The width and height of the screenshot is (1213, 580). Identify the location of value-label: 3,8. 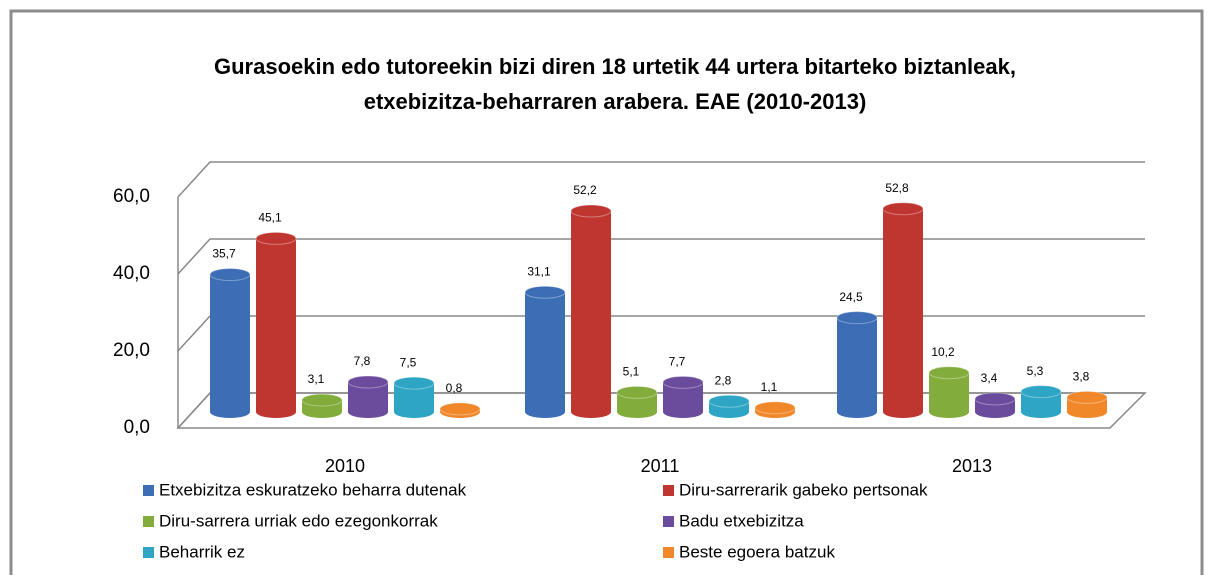
(1081, 377).